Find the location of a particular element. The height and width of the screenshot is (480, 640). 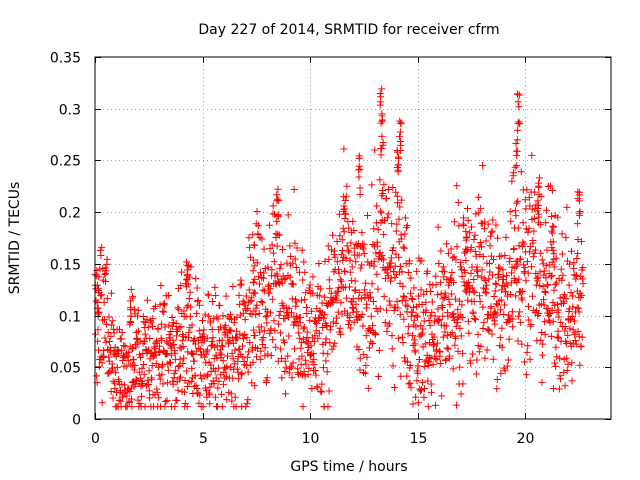

x-axis-label: GPS time / hours is located at coordinates (348, 467).